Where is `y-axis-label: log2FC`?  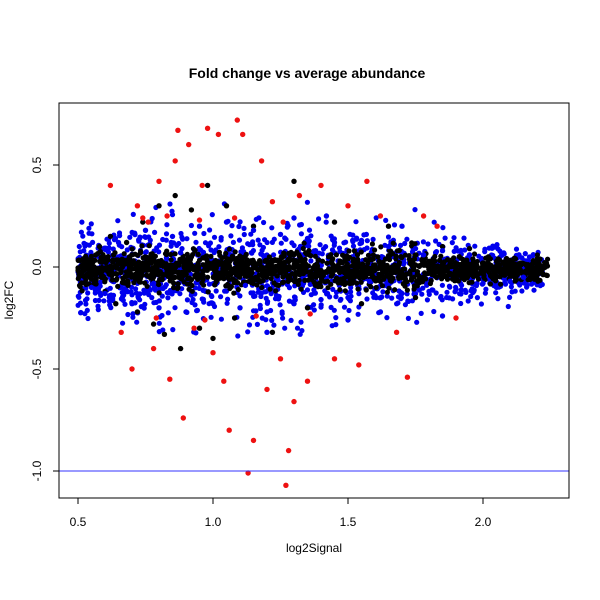 y-axis-label: log2FC is located at coordinates (9, 299).